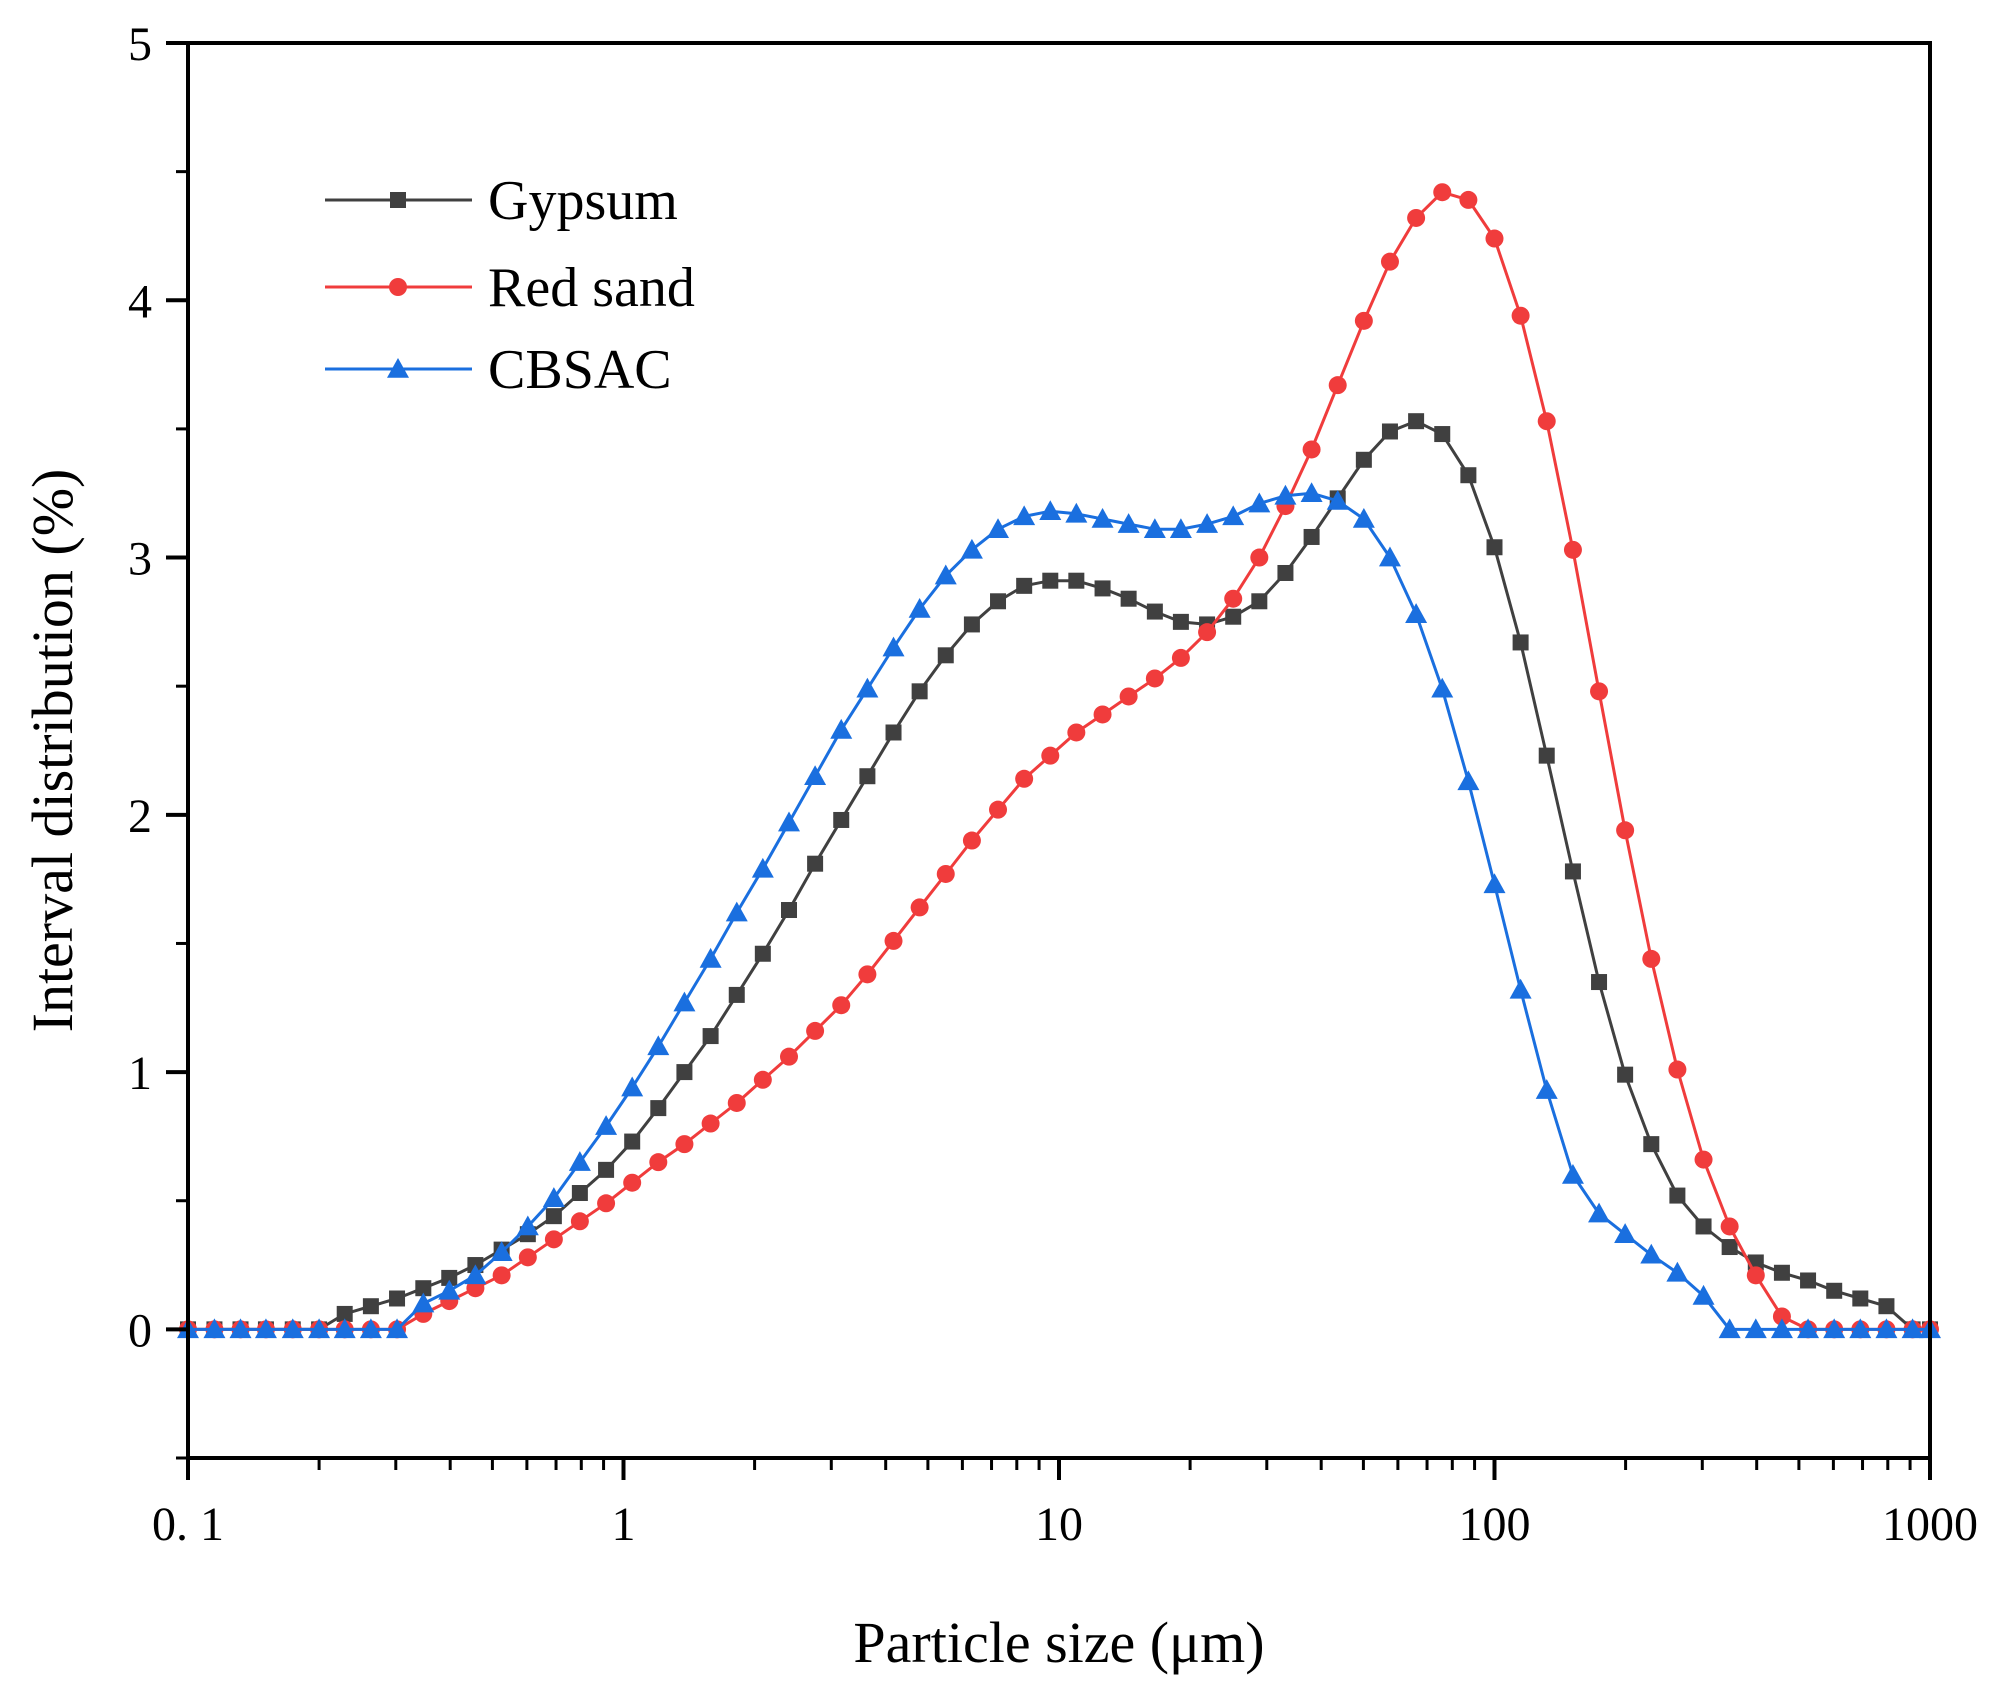  I want to click on x-tick-label: 0. 1, so click(188, 1524).